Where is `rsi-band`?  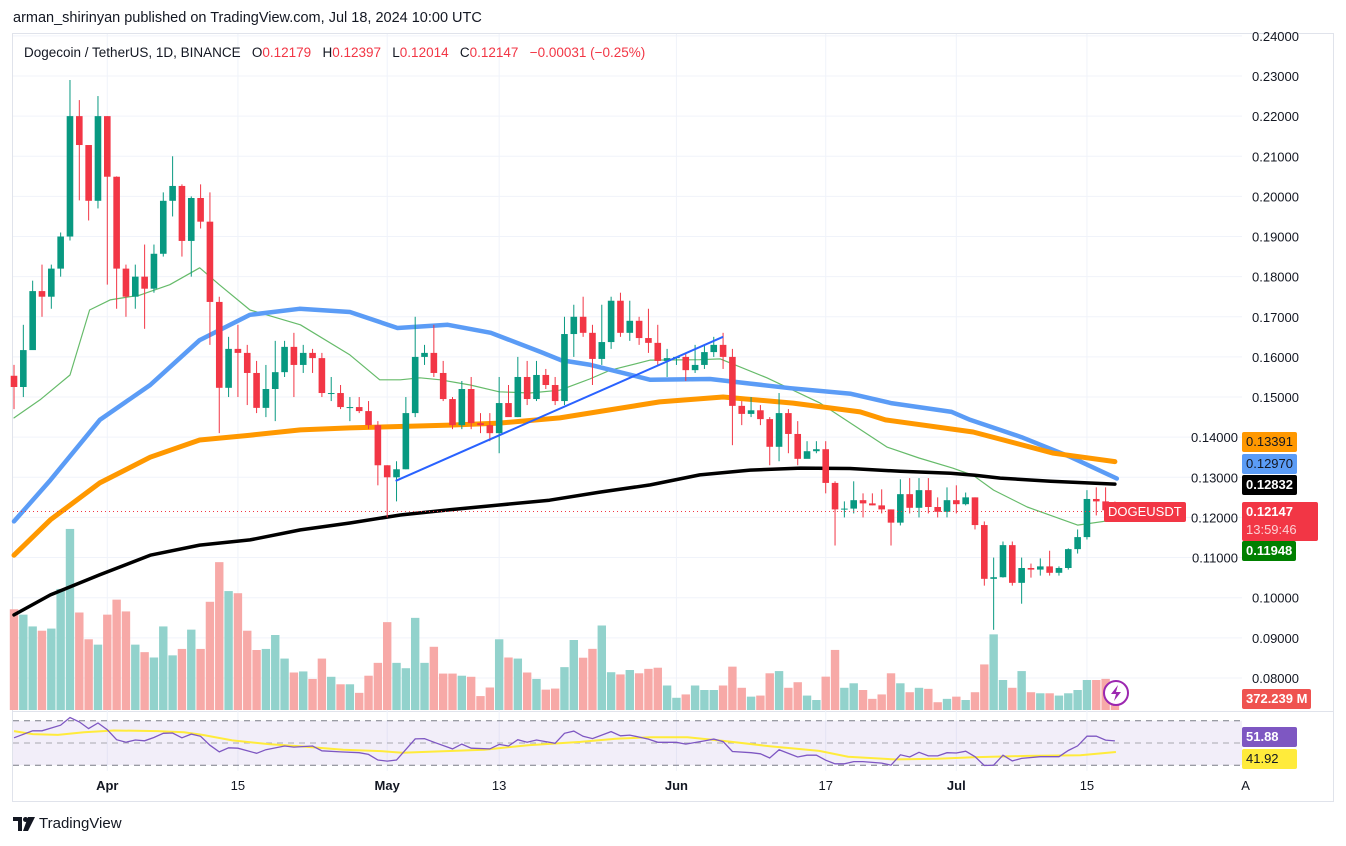 rsi-band is located at coordinates (627, 743).